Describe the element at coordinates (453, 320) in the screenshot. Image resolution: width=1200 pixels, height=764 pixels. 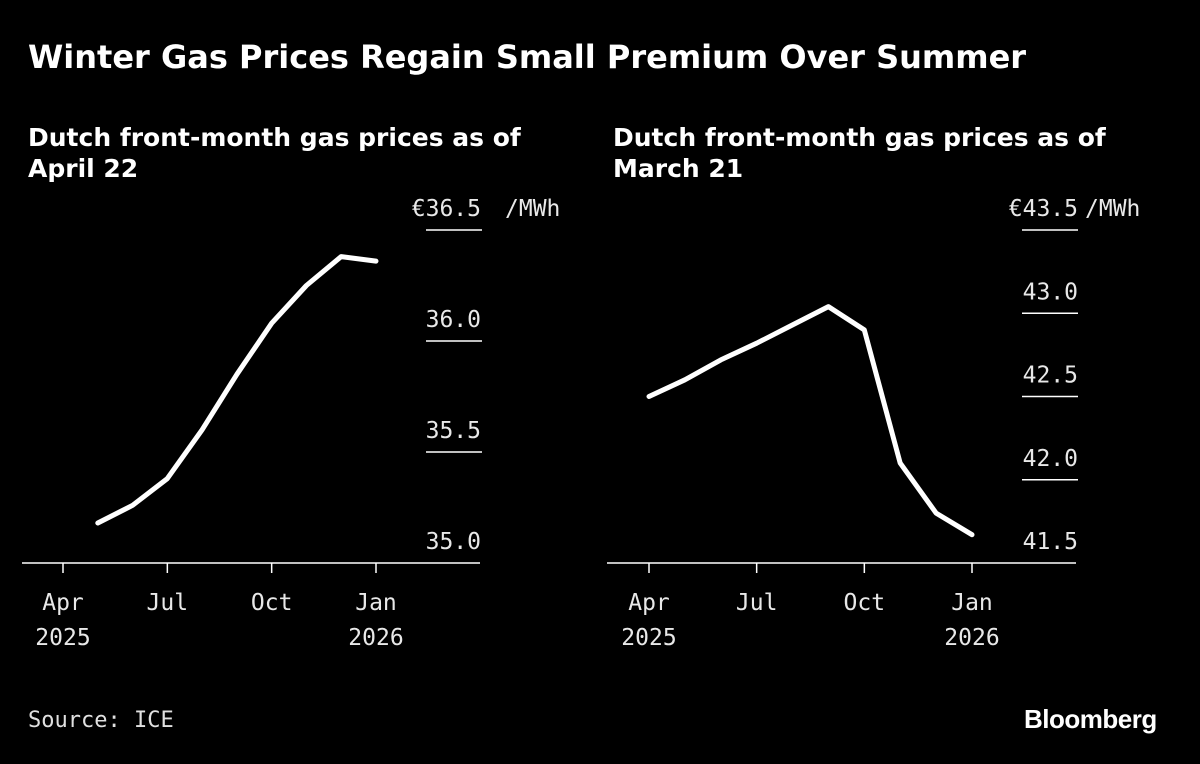
I see `y-tick-label: 36.0` at that location.